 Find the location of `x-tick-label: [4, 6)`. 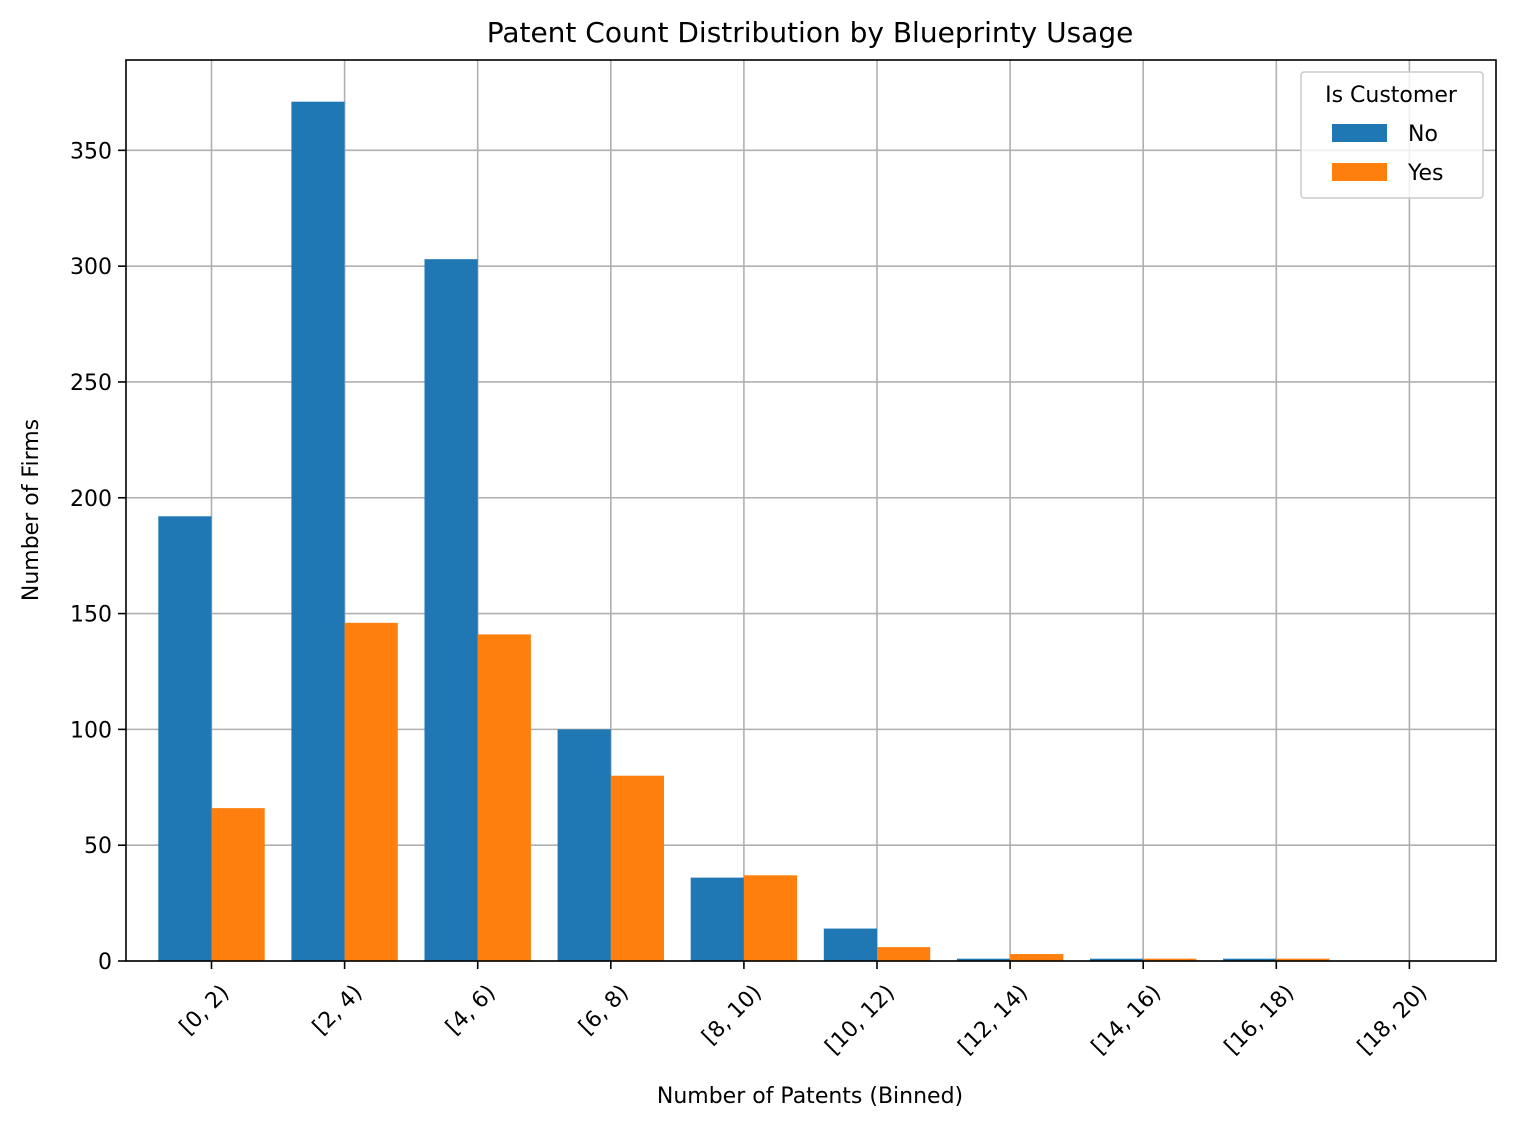

x-tick-label: [4, 6) is located at coordinates (471, 1010).